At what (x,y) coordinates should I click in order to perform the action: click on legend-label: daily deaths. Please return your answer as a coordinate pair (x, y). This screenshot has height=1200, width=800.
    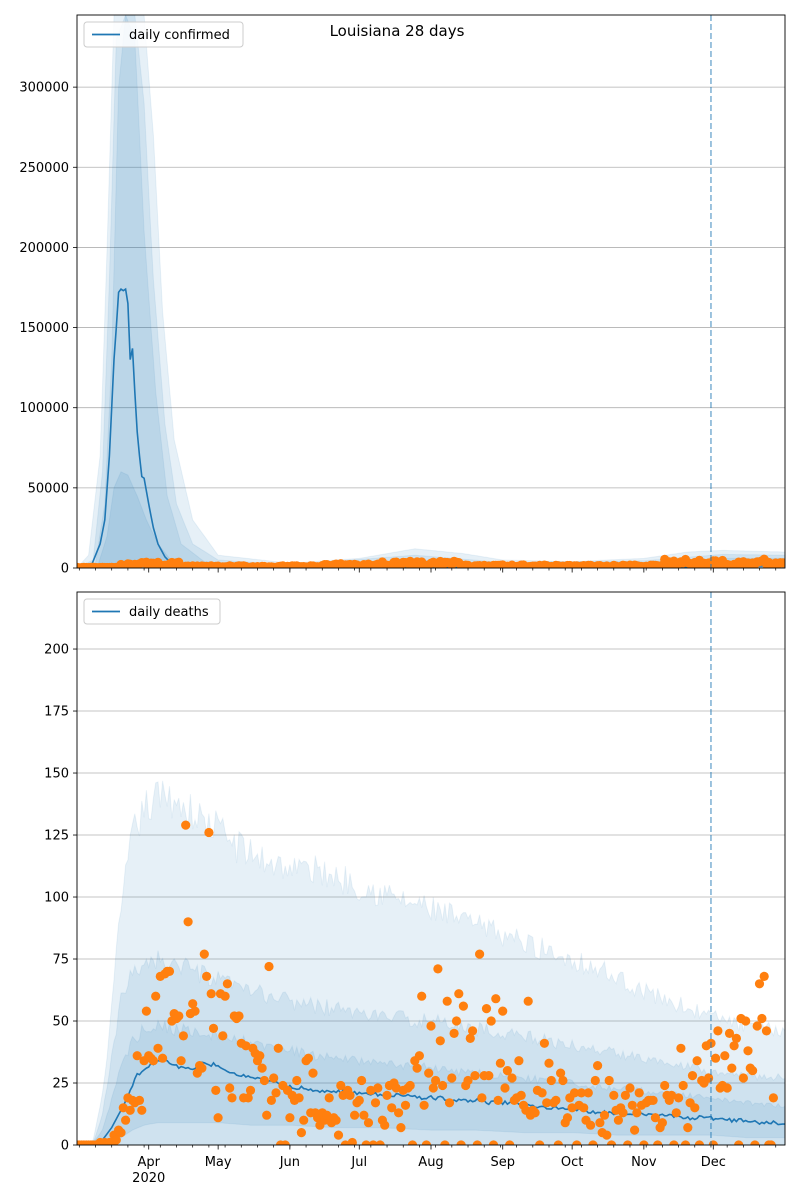
    Looking at the image, I should click on (169, 612).